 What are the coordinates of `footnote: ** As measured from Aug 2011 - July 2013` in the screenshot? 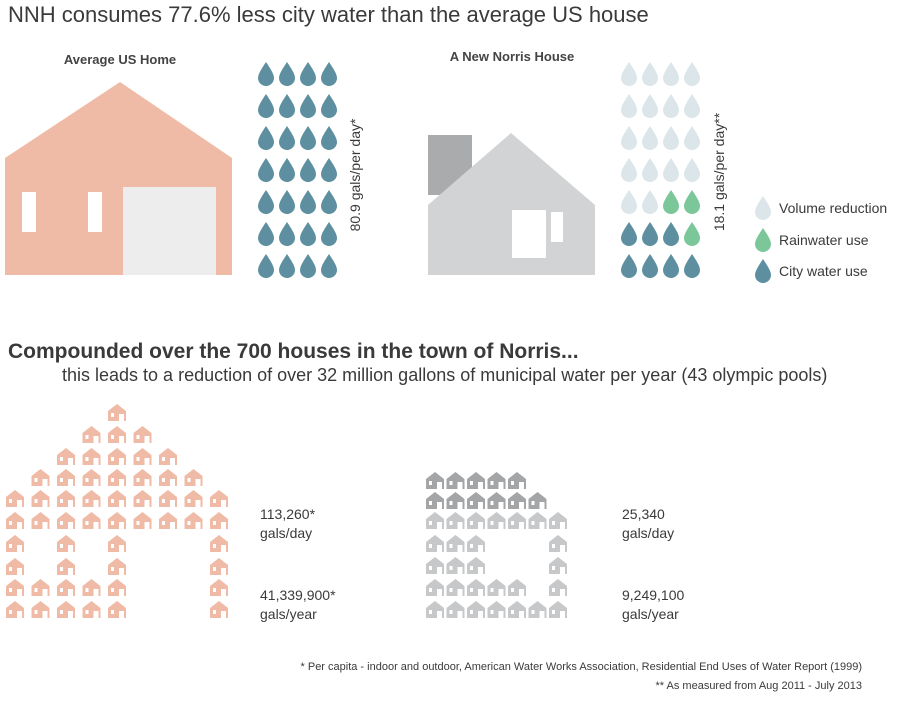 It's located at (759, 686).